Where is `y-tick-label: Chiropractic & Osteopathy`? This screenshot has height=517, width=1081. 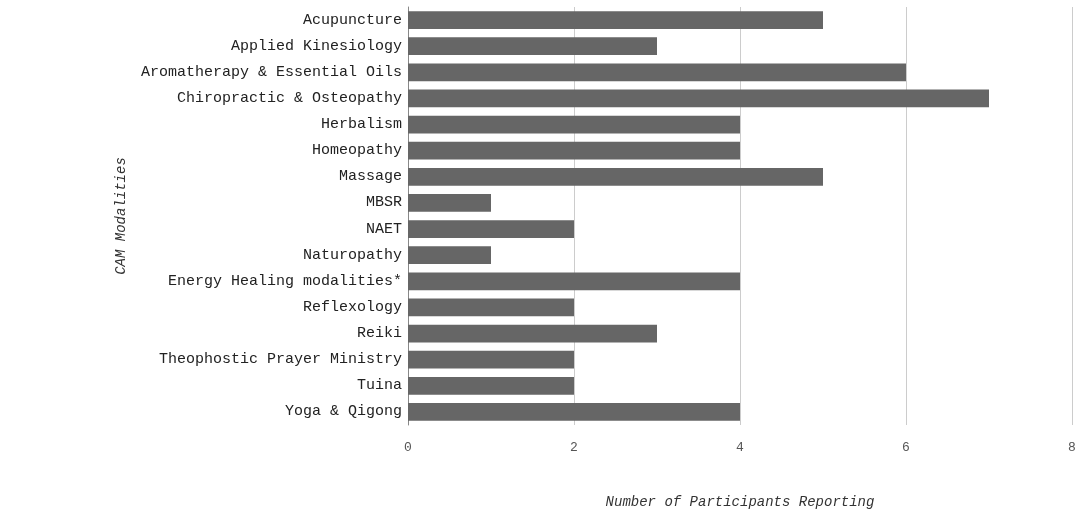
y-tick-label: Chiropractic & Osteopathy is located at coordinates (289, 98).